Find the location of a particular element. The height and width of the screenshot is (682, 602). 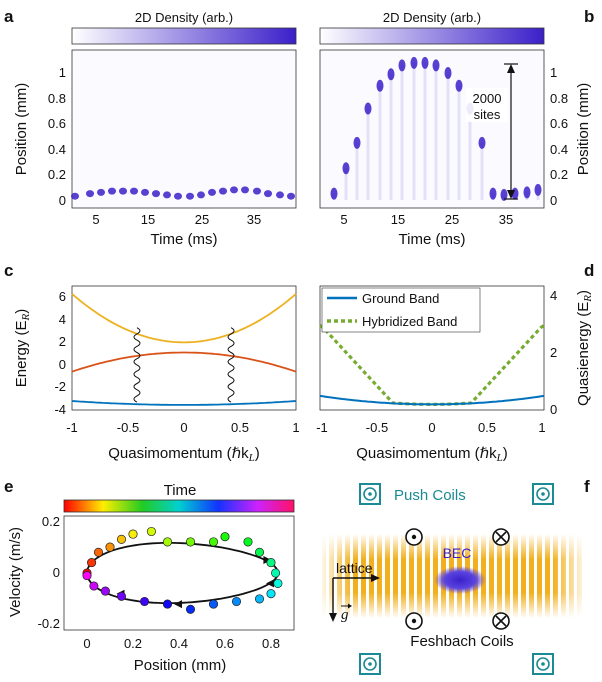

yticks-d: 0 2 4 is located at coordinates (553, 352).